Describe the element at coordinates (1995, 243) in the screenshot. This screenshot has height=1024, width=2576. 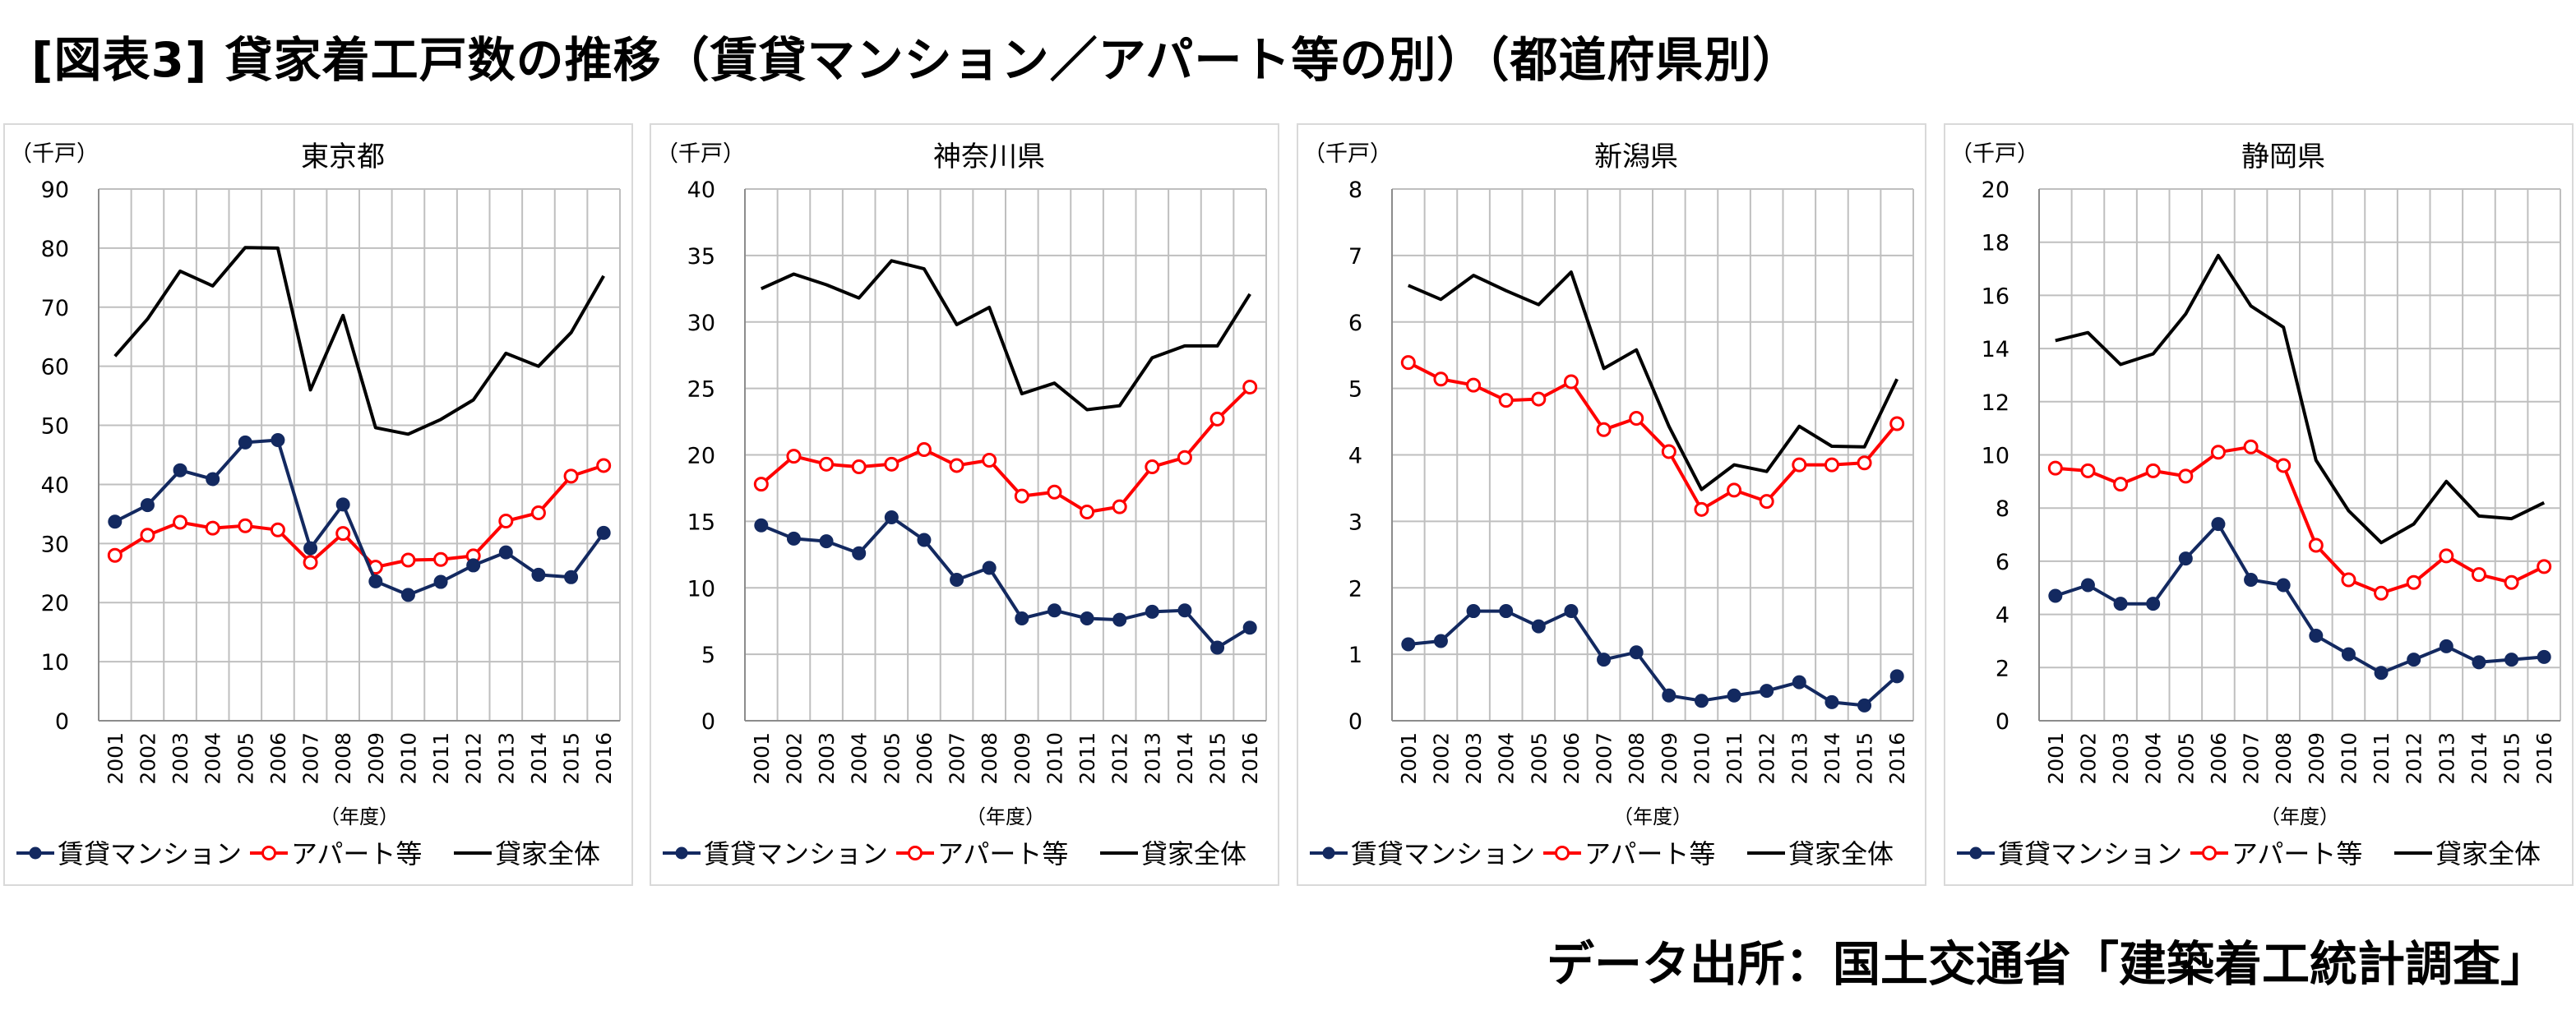
I see `y-tick-label: 18` at that location.